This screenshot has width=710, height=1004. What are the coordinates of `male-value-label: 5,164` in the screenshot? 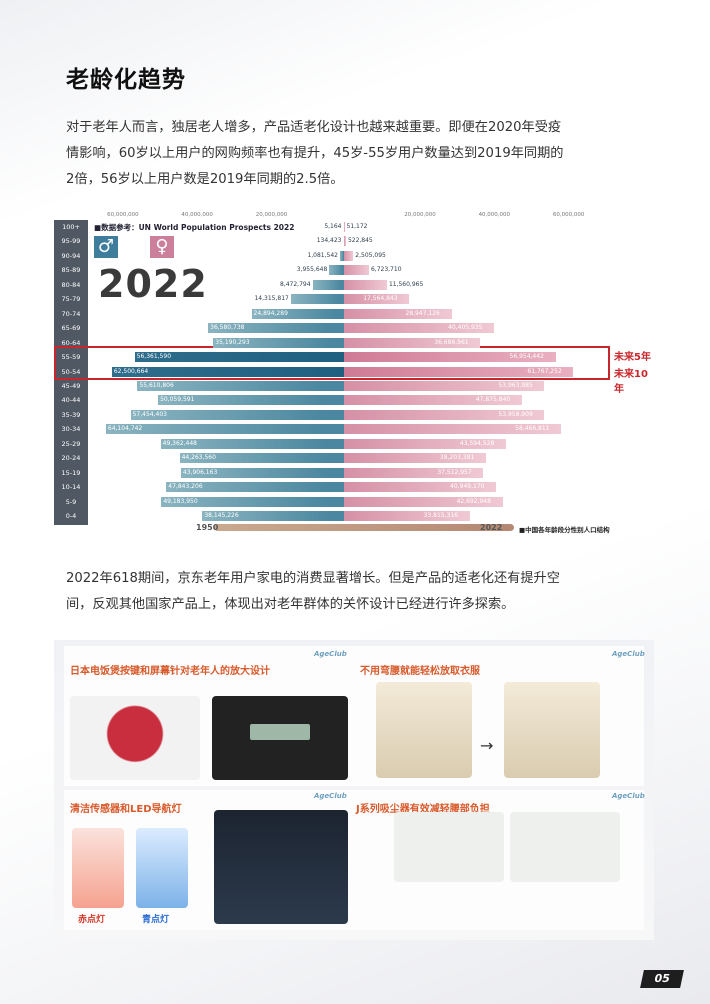 It's located at (333, 226).